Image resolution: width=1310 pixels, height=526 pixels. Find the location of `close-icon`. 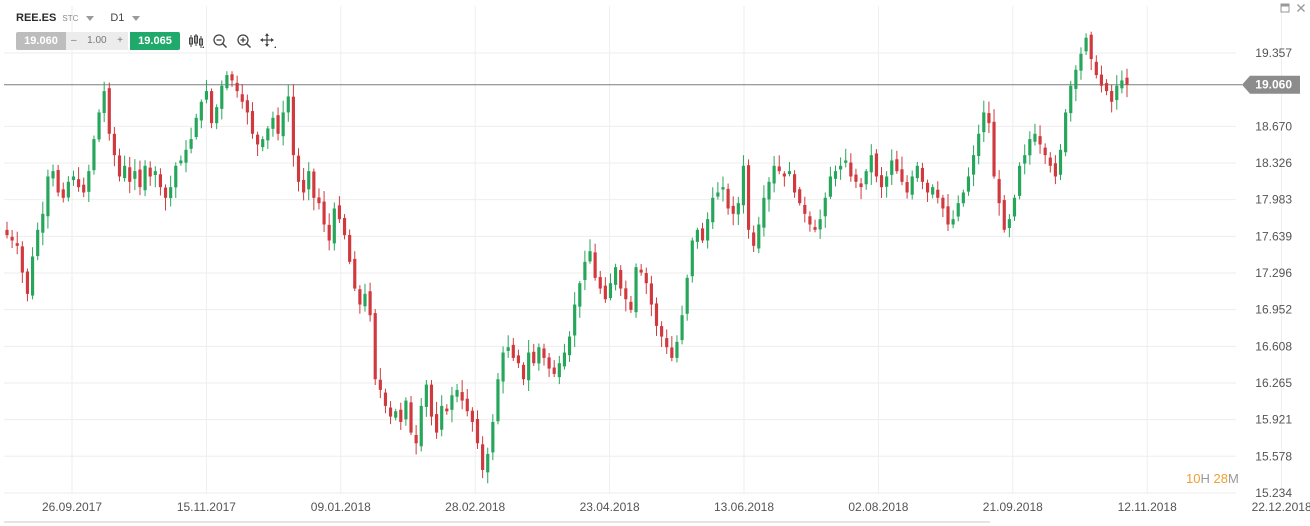

close-icon is located at coordinates (1301, 8).